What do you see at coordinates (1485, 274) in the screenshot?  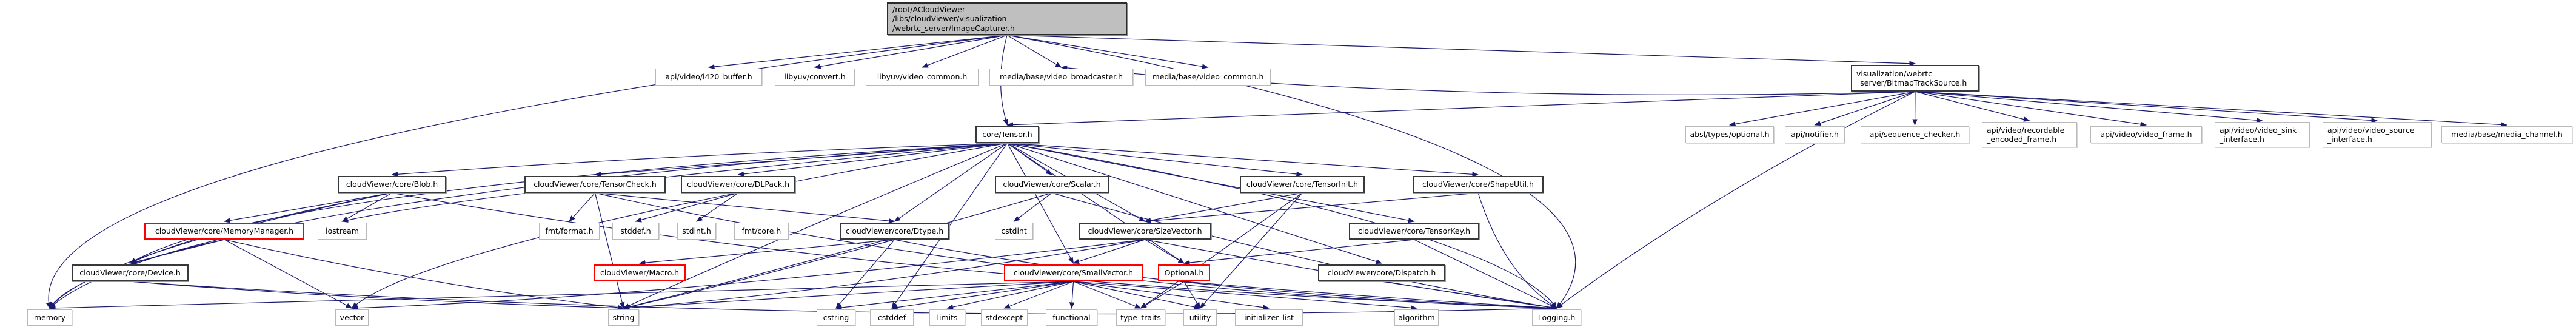 I see `graph-edge-tensorkey-logging` at bounding box center [1485, 274].